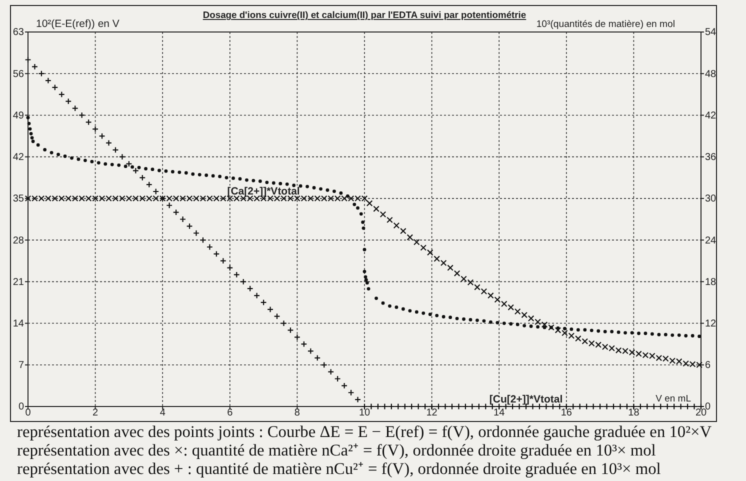 The width and height of the screenshot is (746, 481). I want to click on y2-tick-label: 24, so click(711, 240).